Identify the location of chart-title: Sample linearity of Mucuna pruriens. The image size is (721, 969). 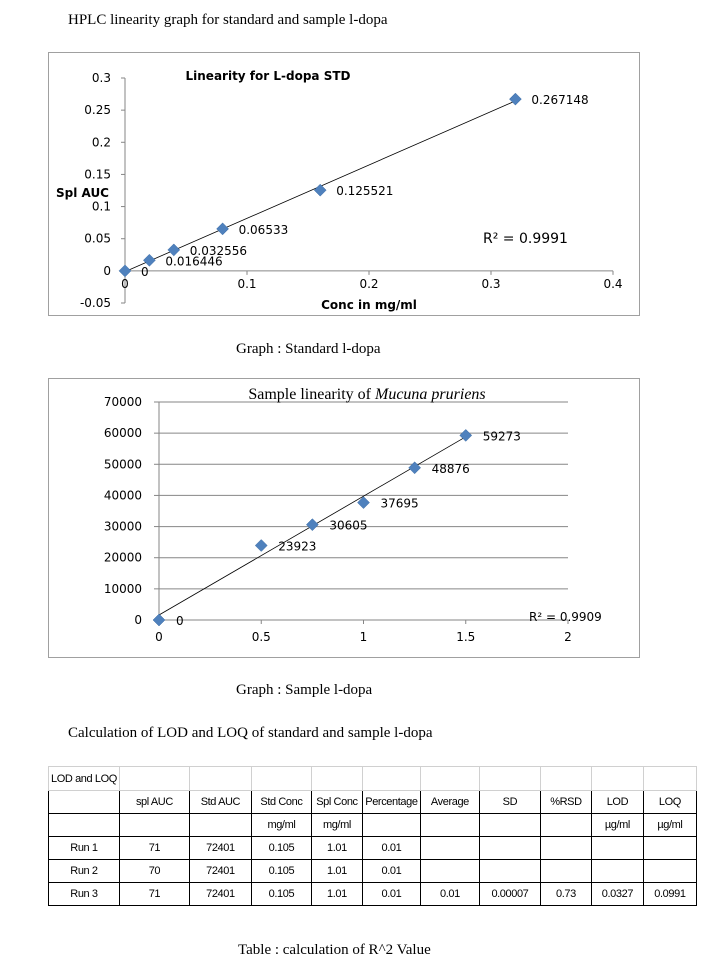
(366, 394).